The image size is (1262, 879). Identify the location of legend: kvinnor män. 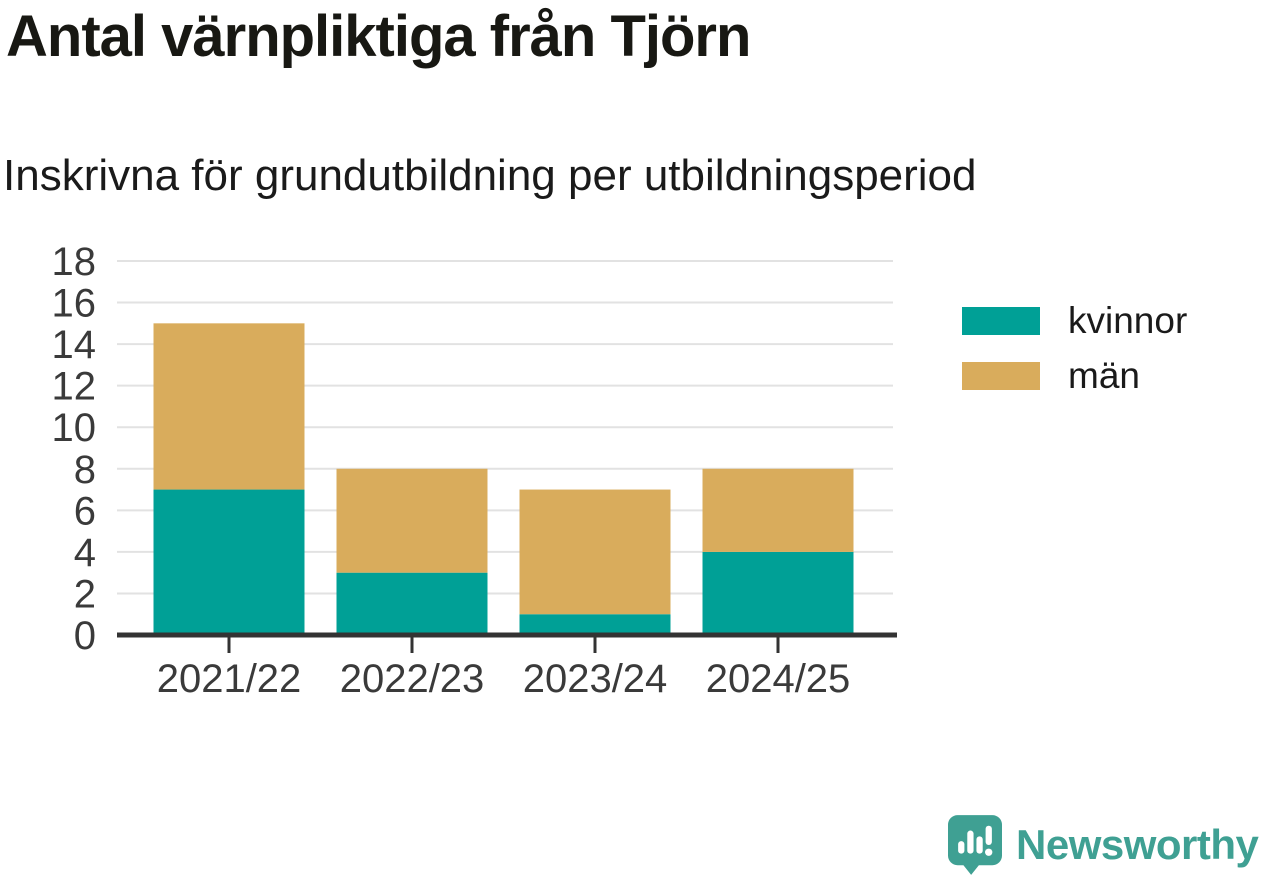
(1074, 354).